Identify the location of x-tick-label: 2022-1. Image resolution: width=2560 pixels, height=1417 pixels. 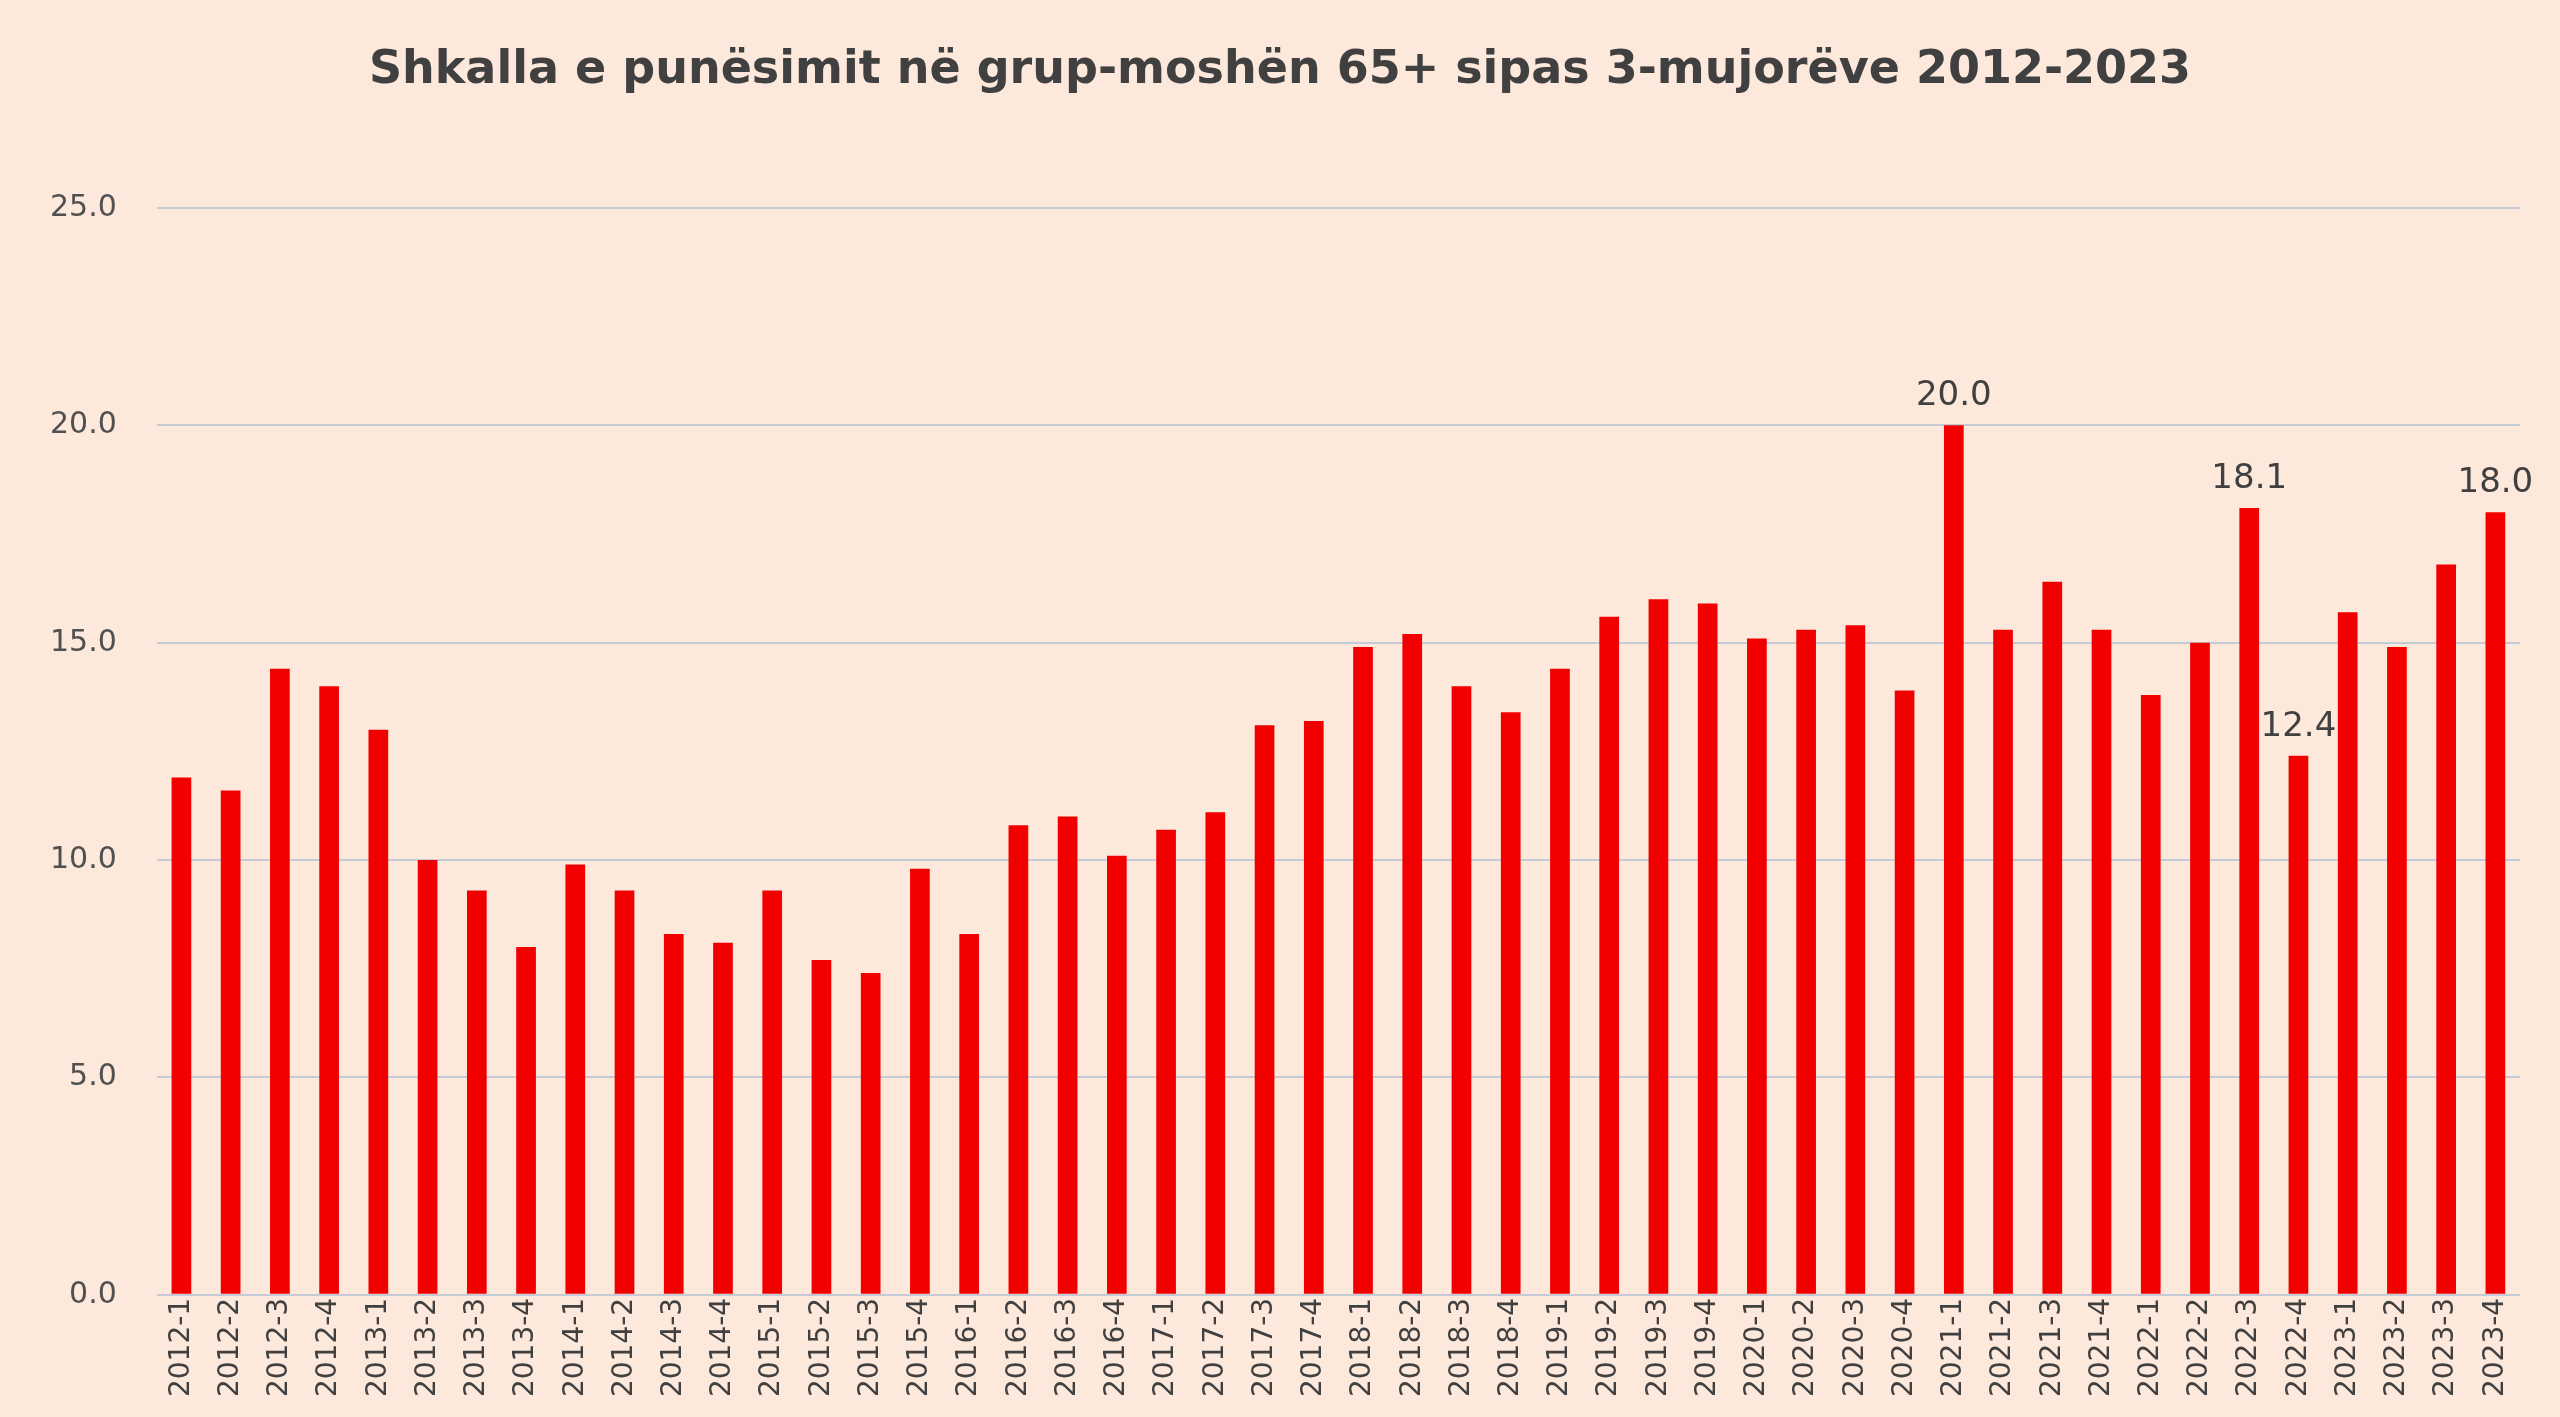
(2149, 1347).